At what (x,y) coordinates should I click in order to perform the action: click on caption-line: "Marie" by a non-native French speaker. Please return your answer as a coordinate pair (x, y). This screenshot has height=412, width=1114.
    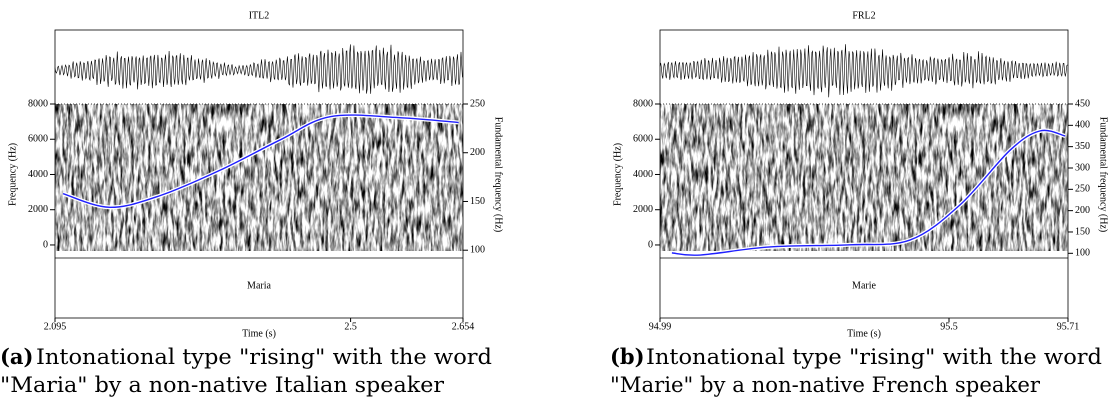
    Looking at the image, I should click on (825, 385).